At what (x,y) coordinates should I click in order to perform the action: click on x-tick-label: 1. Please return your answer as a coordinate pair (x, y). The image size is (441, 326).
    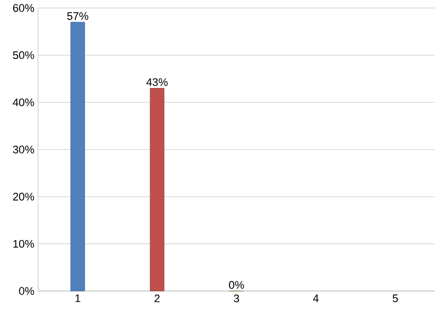
    Looking at the image, I should click on (77, 298).